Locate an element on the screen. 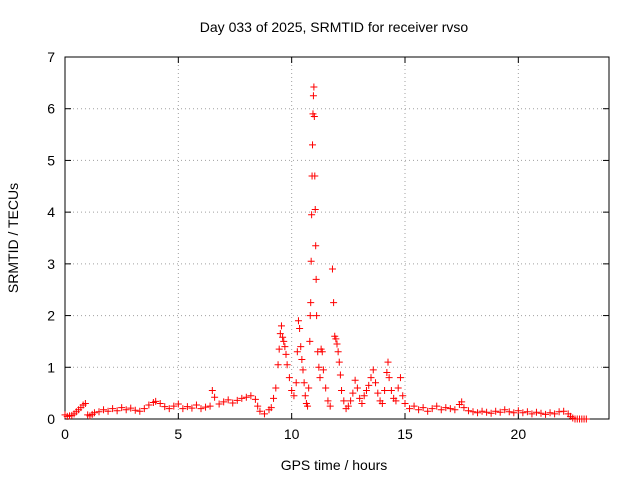 The height and width of the screenshot is (480, 640). y-tick-label: 2 is located at coordinates (51, 316).